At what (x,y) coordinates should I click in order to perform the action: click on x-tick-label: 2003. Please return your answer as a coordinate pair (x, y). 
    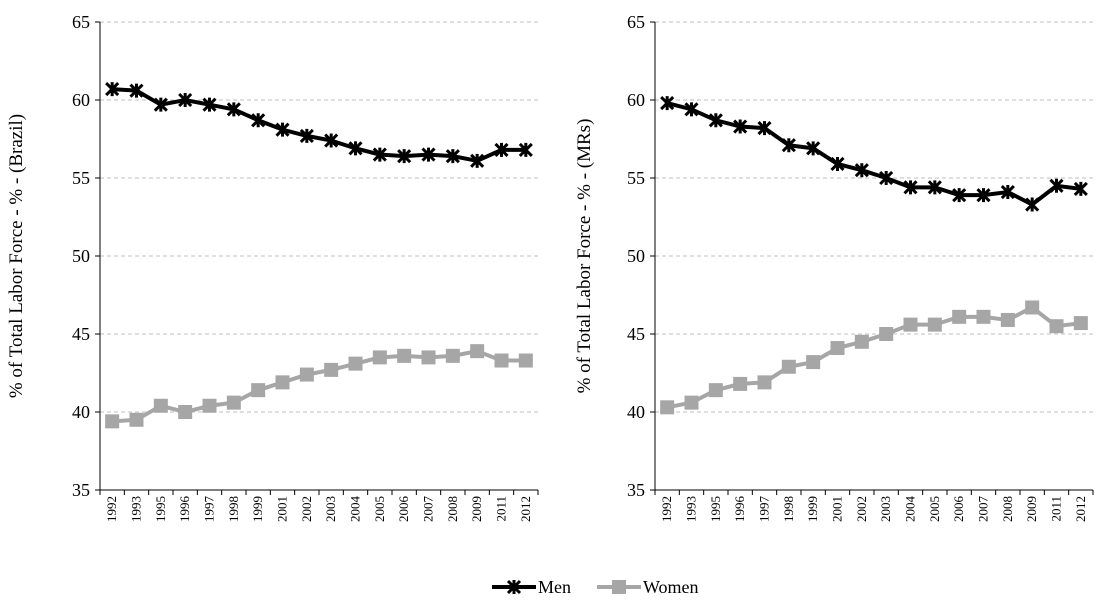
    Looking at the image, I should click on (330, 509).